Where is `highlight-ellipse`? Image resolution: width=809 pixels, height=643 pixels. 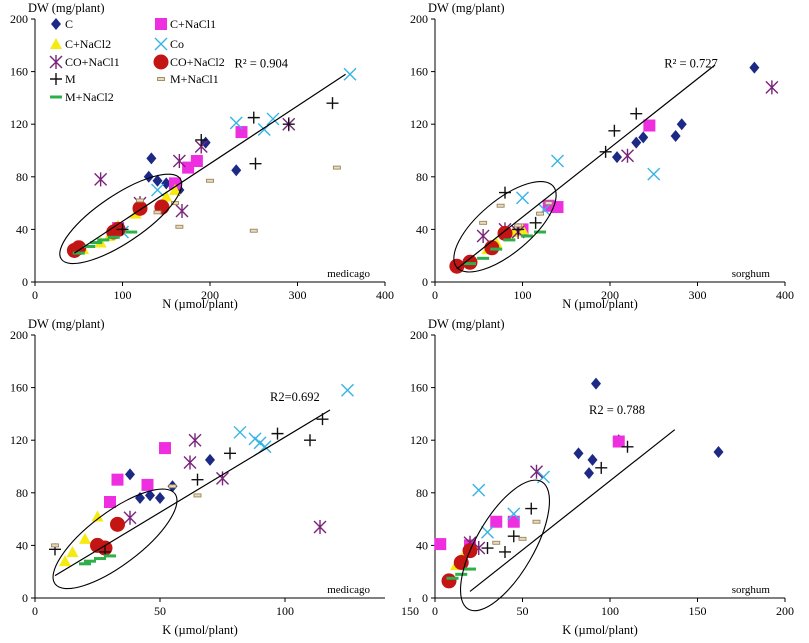
highlight-ellipse is located at coordinates (505, 226).